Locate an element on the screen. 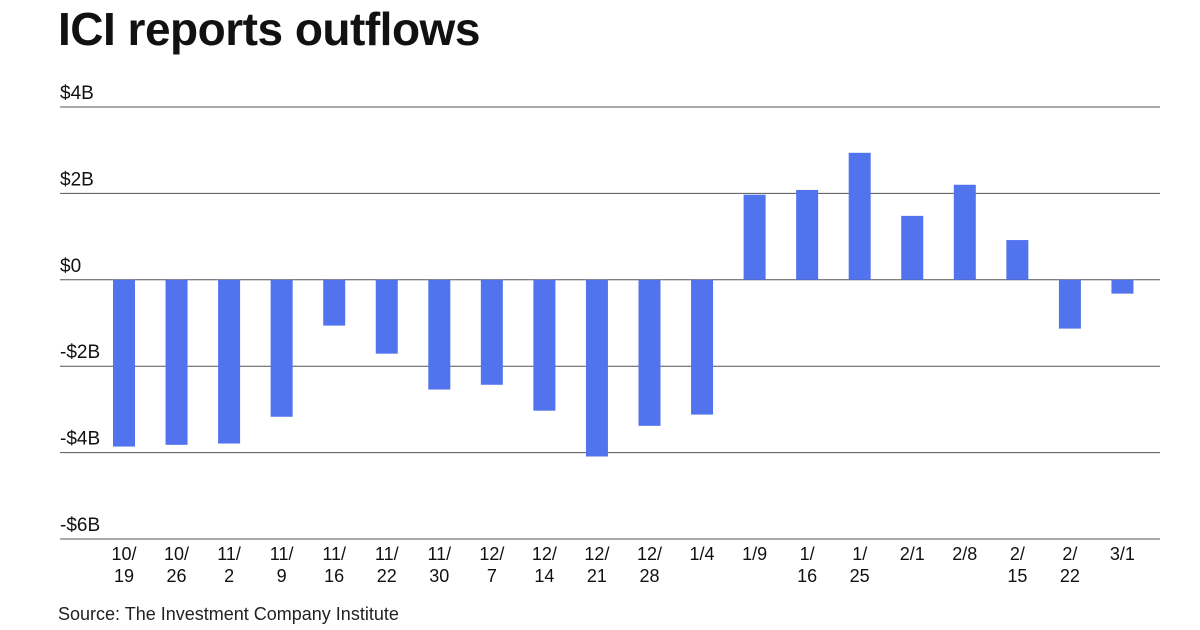 The height and width of the screenshot is (630, 1200). y-tick-label: $0 is located at coordinates (70, 266).